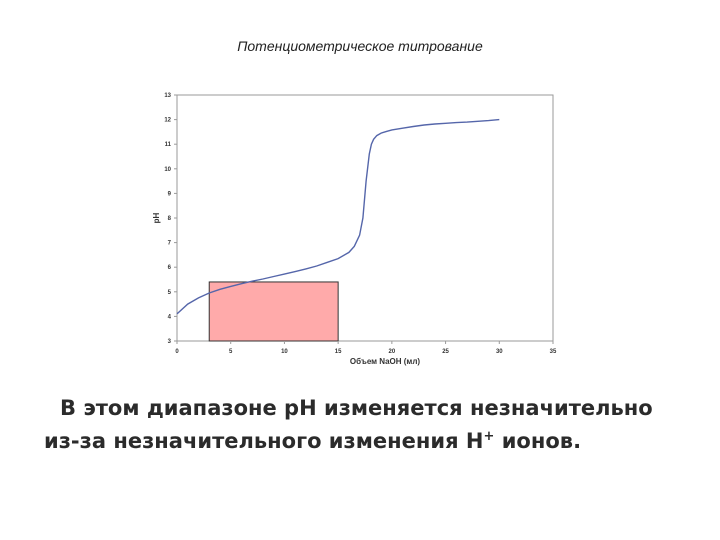  I want to click on slide-title: Потенциометрическое титрование, so click(360, 46).